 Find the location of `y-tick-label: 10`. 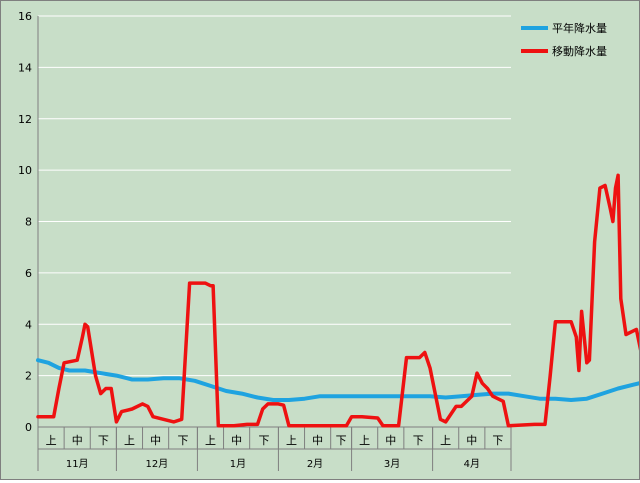

y-tick-label: 10 is located at coordinates (25, 170).